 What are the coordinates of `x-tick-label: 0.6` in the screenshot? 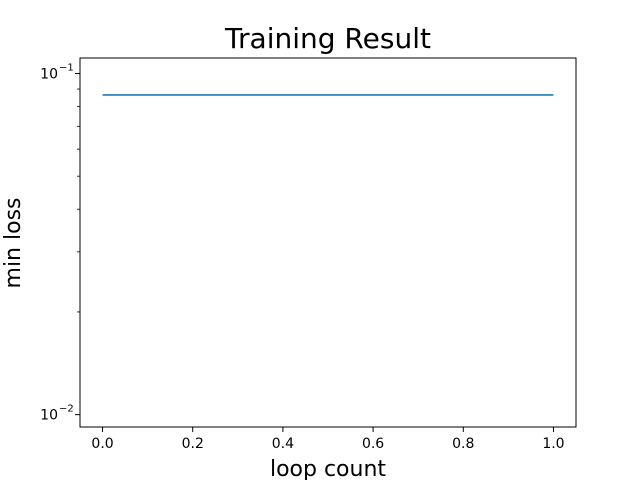 It's located at (373, 444).